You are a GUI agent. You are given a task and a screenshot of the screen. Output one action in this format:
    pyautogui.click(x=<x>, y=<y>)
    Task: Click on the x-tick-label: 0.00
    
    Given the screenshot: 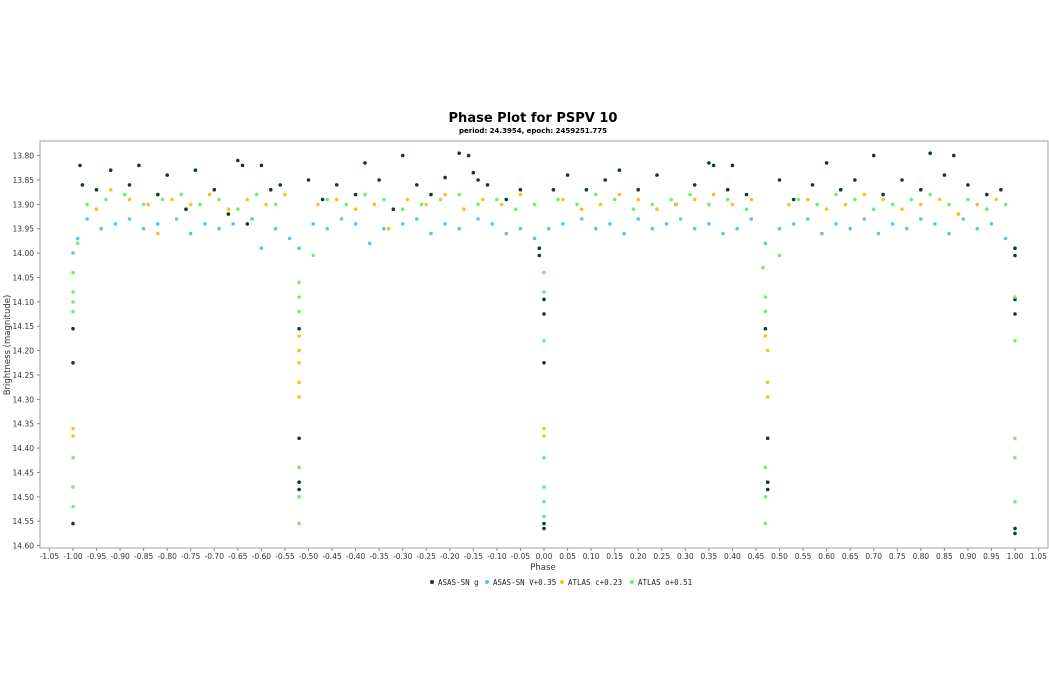 What is the action you would take?
    pyautogui.click(x=544, y=556)
    